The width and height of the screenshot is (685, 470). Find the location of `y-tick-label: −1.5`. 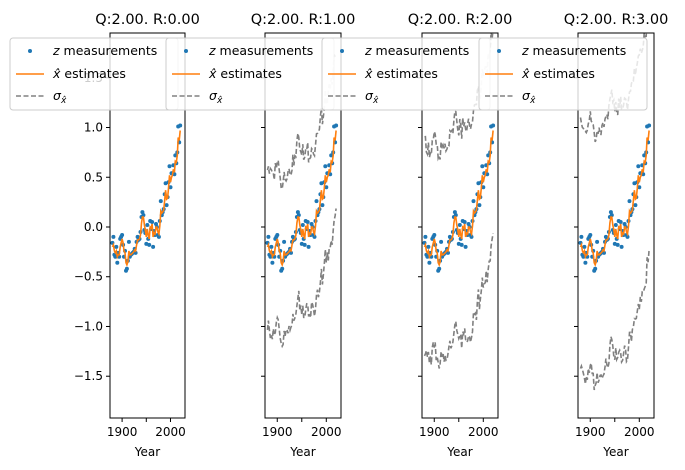

y-tick-label: −1.5 is located at coordinates (88, 376).